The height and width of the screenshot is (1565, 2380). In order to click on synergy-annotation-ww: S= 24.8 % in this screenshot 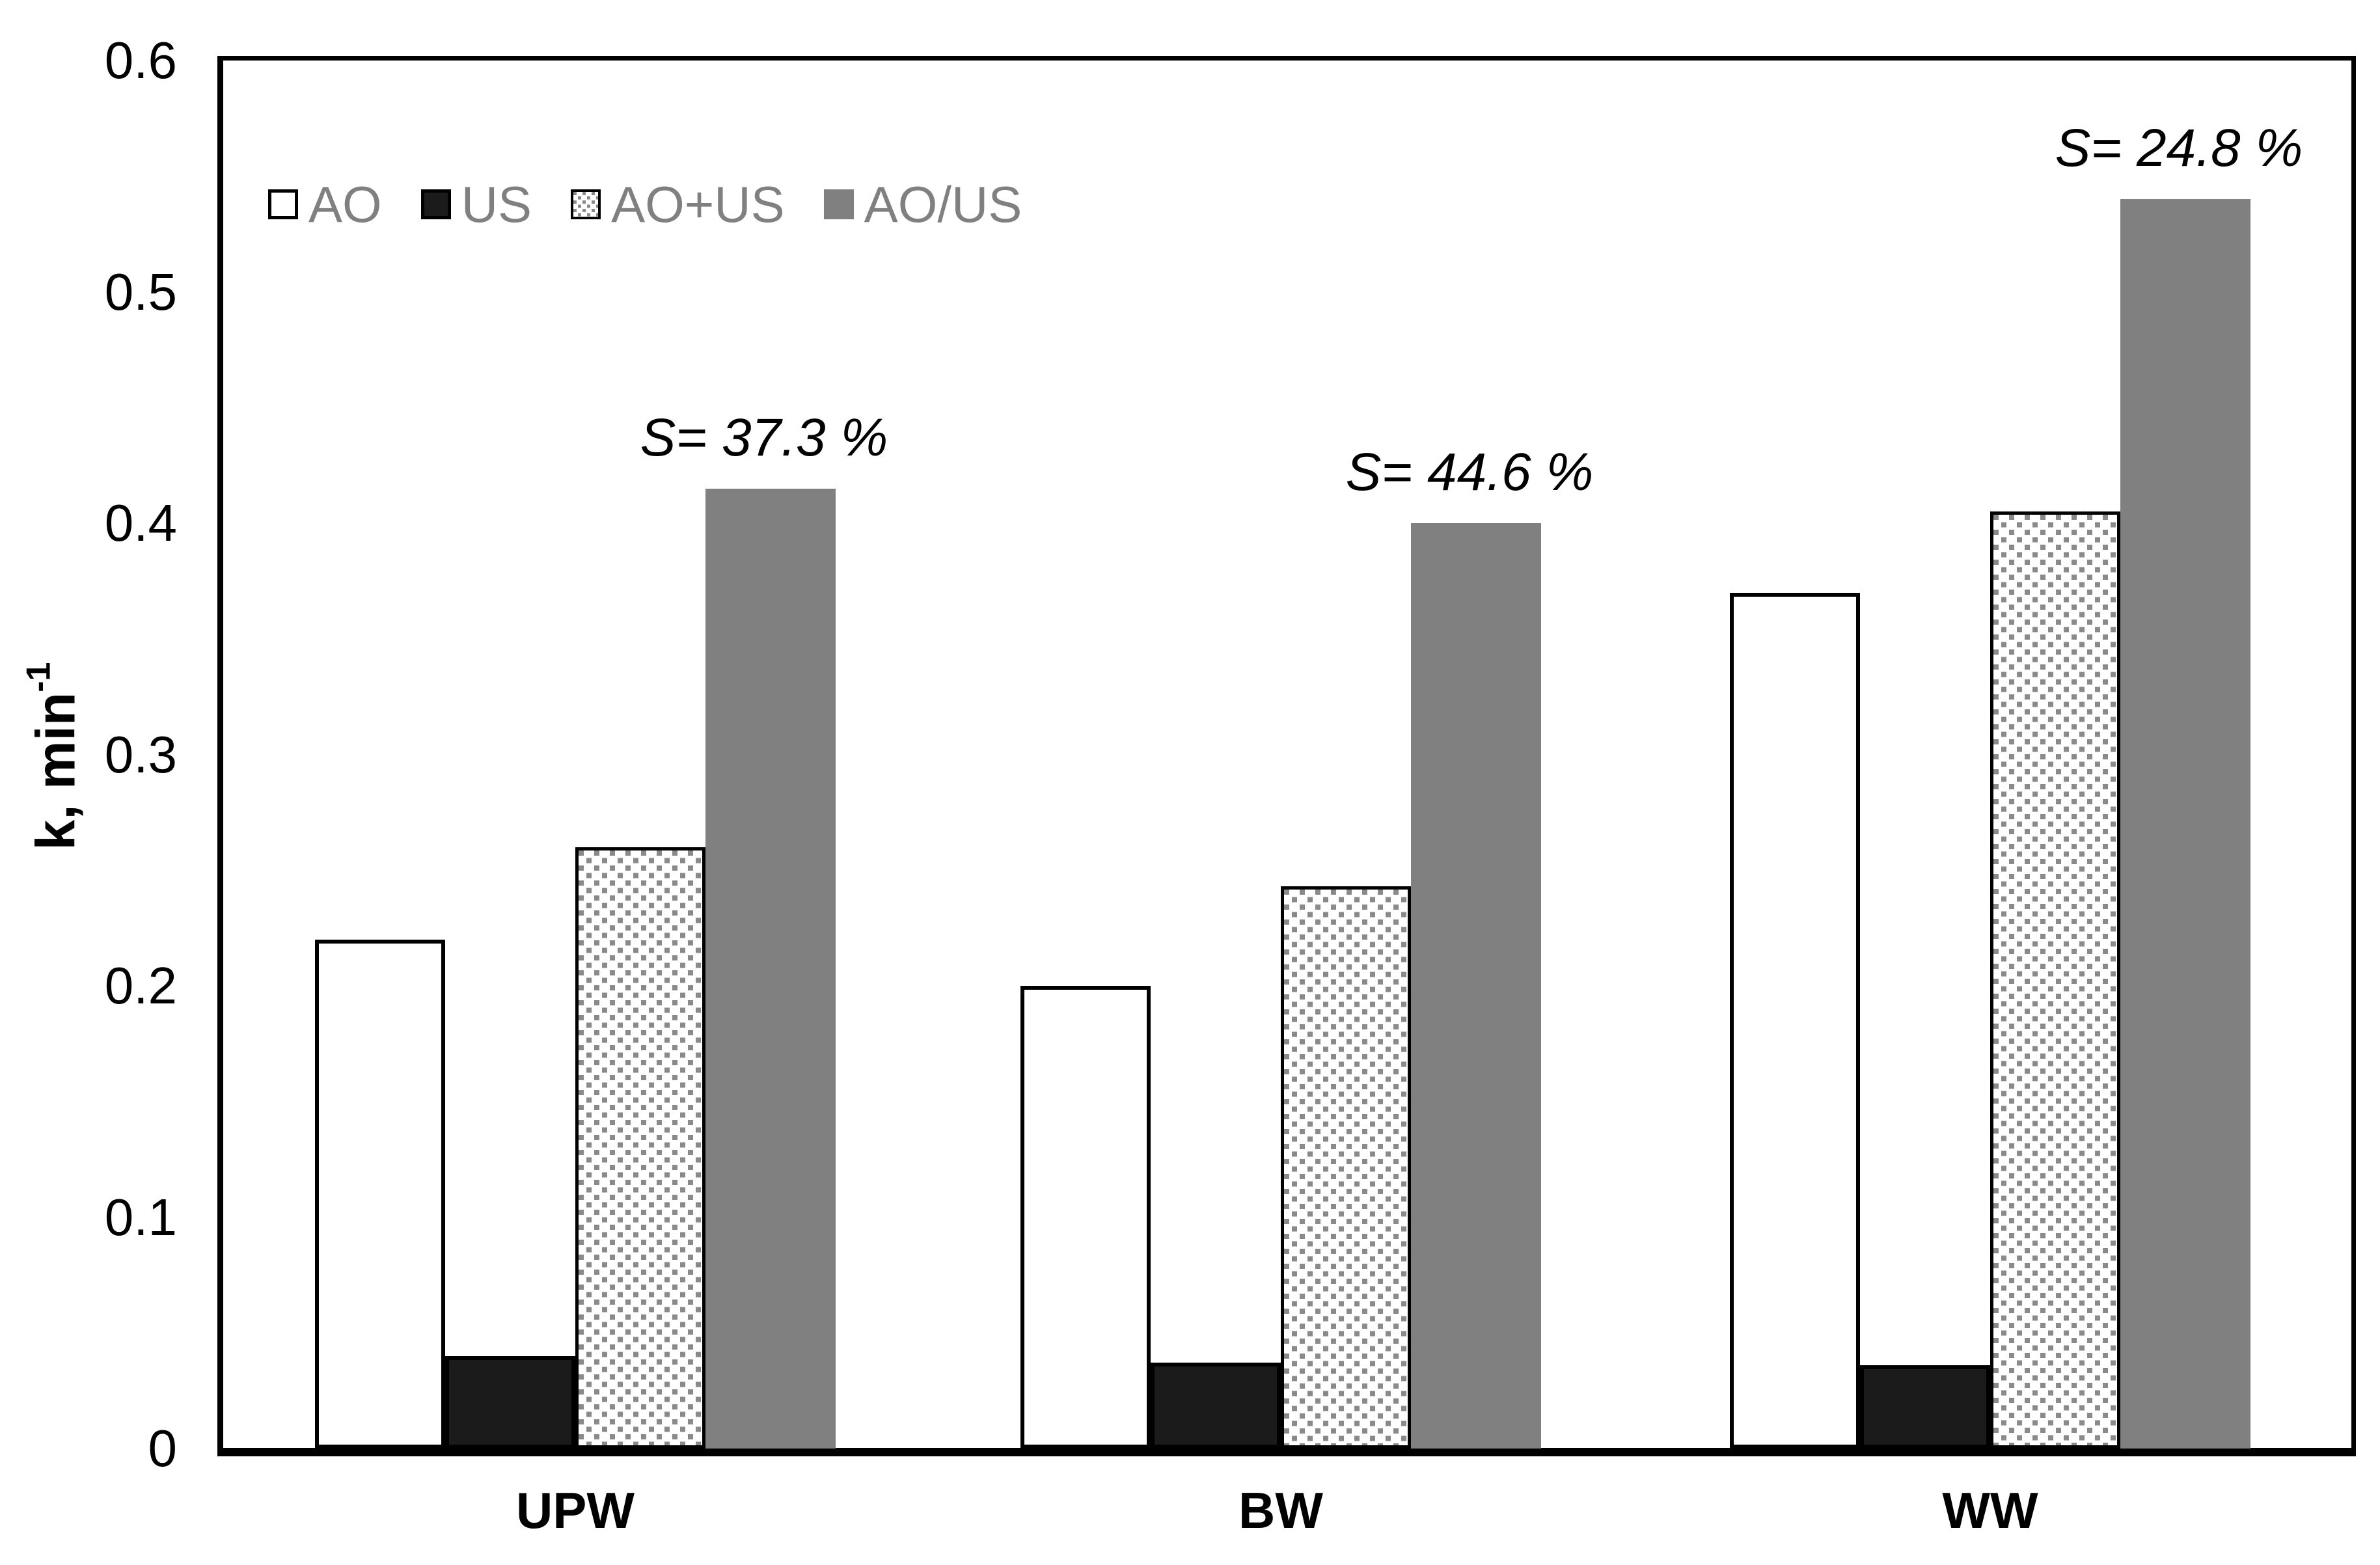, I will do `click(2179, 148)`.